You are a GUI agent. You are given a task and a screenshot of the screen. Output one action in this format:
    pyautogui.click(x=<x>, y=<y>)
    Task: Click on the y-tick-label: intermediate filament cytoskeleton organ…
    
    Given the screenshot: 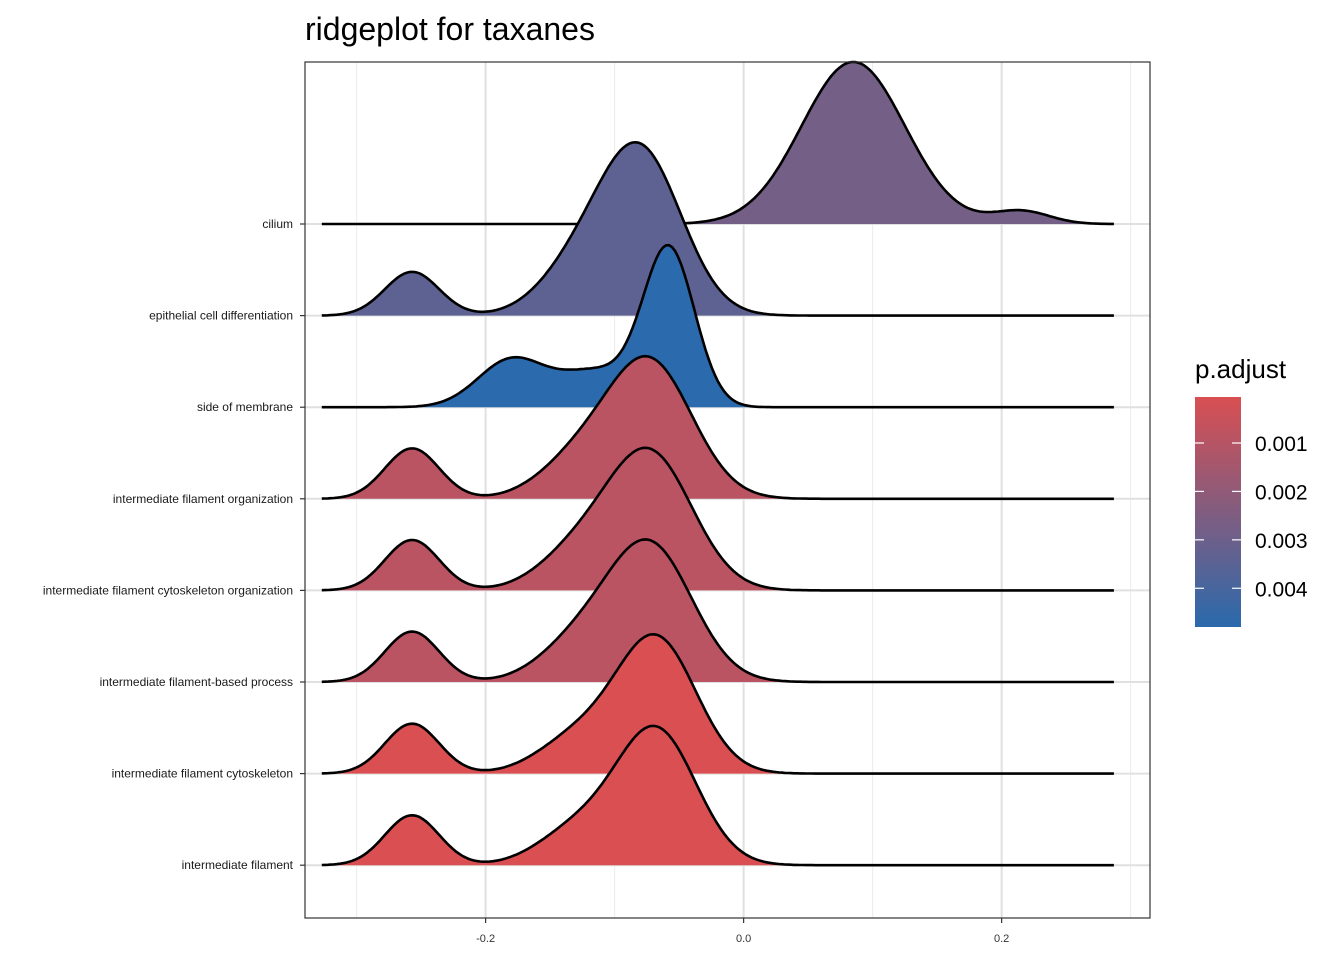 What is the action you would take?
    pyautogui.click(x=168, y=590)
    